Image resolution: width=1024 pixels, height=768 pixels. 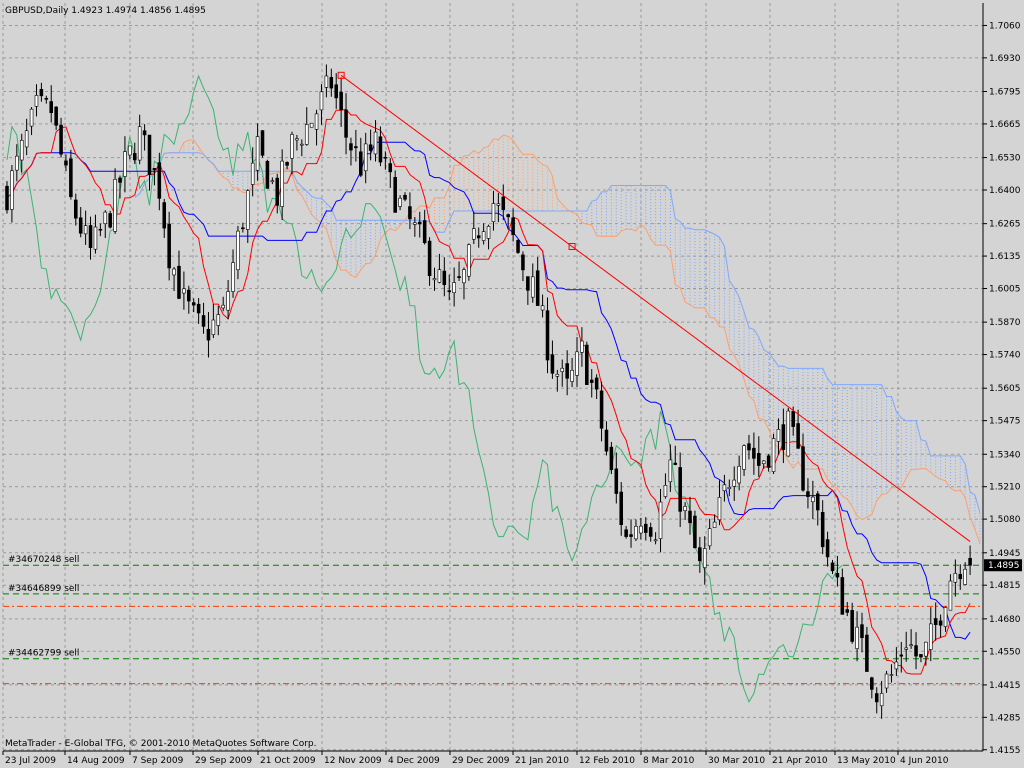 I want to click on x-tick-label: 29 Dec 2009, so click(x=481, y=761).